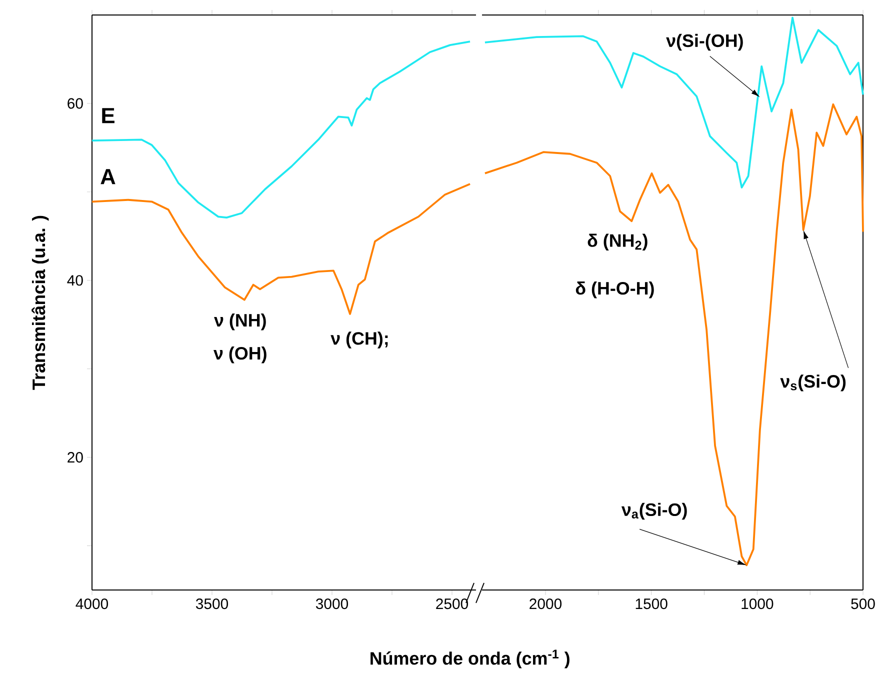  I want to click on annotation: ν(Si-(OH), so click(704, 42).